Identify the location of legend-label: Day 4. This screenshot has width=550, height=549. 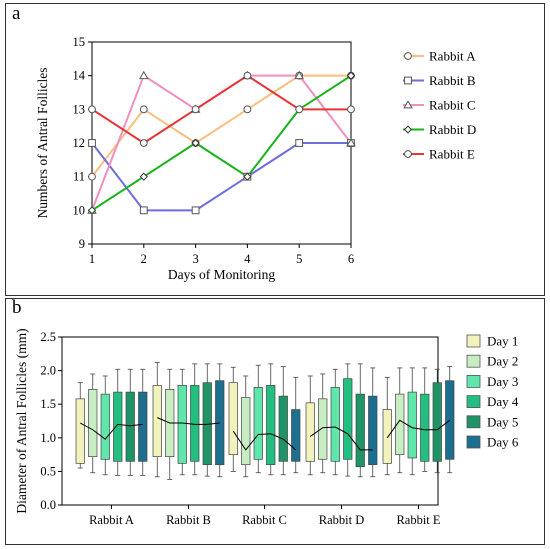
(503, 401).